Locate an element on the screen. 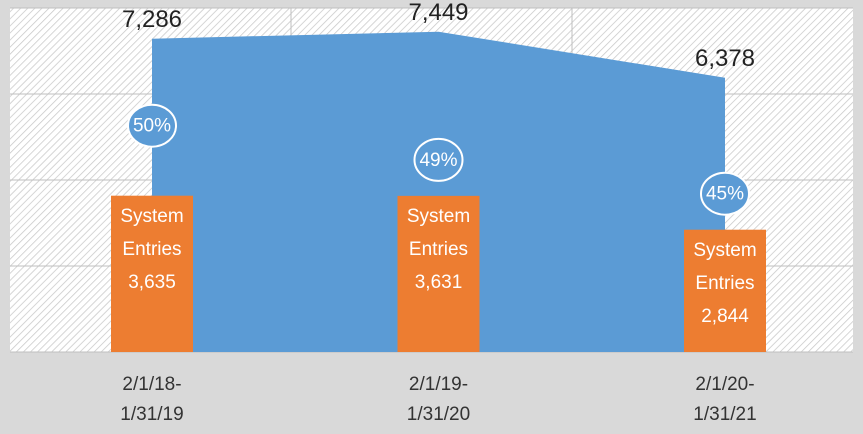  x-tick-label: 2/1/20-1/31/21 is located at coordinates (725, 399).